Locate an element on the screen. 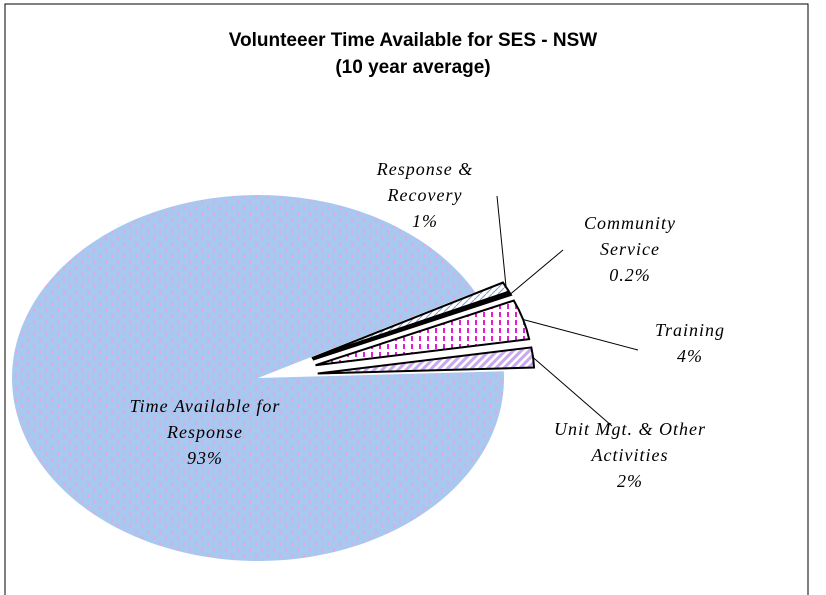  chart-title: Volunteeer Time Available for SES - NSW is located at coordinates (413, 40).